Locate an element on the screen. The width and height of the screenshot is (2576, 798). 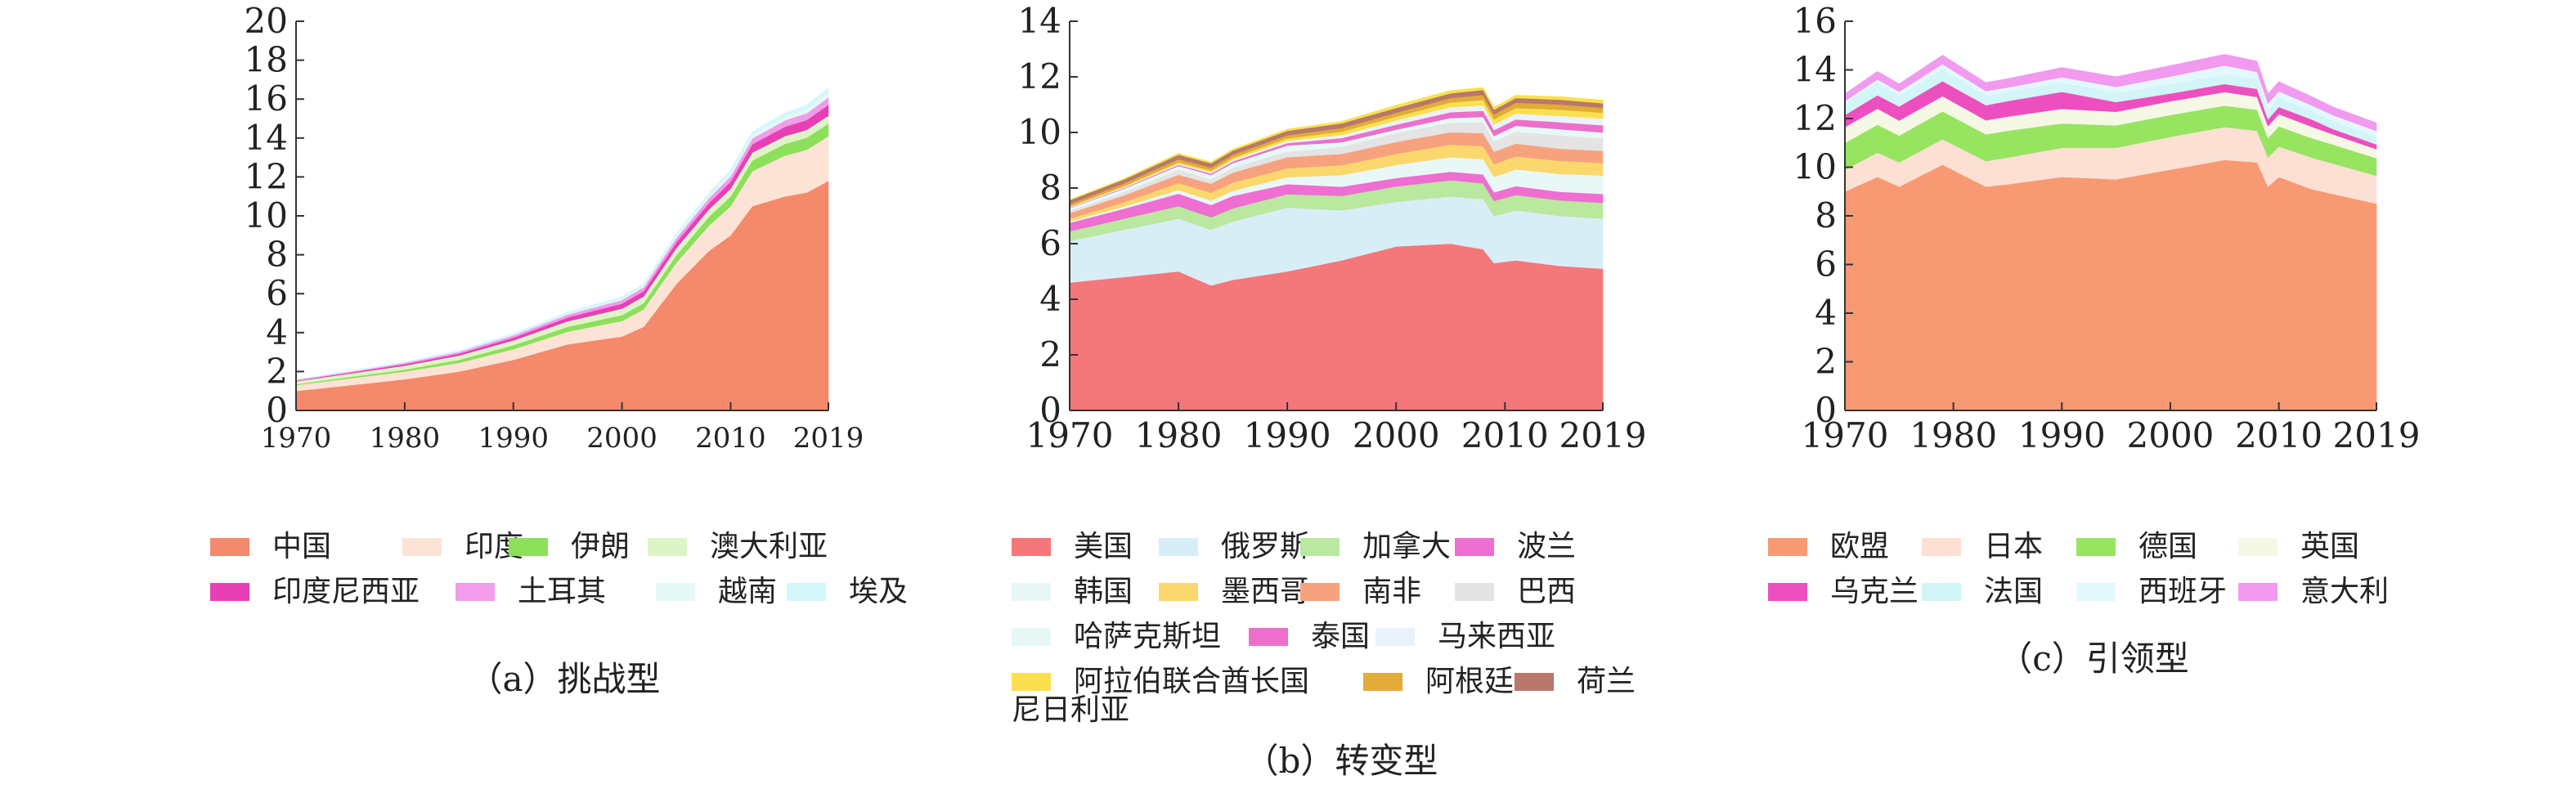
legend-label: 俄罗斯 is located at coordinates (1265, 546).